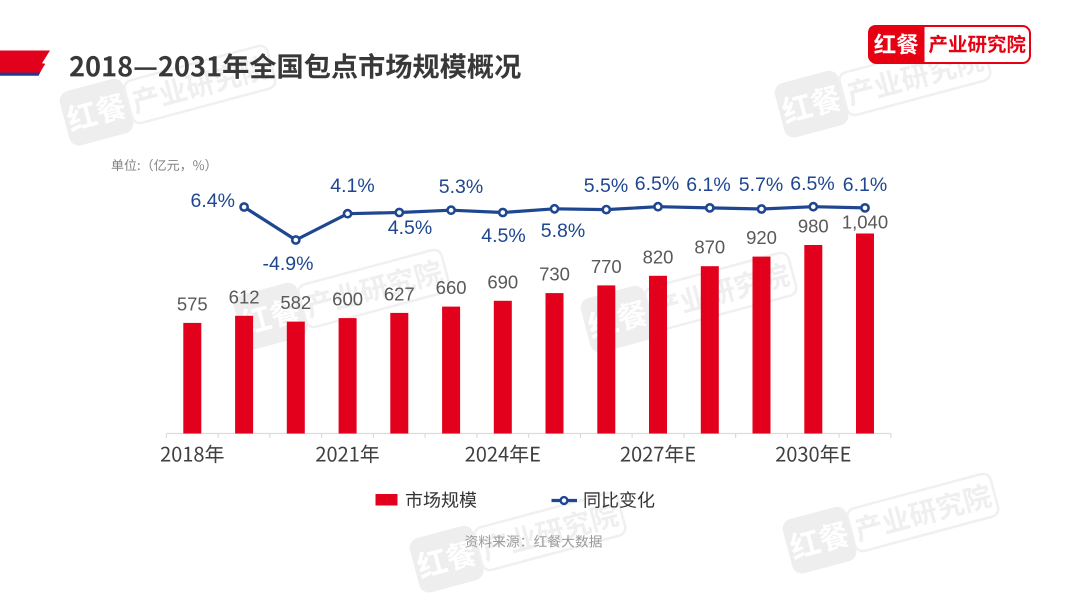  What do you see at coordinates (865, 222) in the screenshot?
I see `svg-text: 1,040` at bounding box center [865, 222].